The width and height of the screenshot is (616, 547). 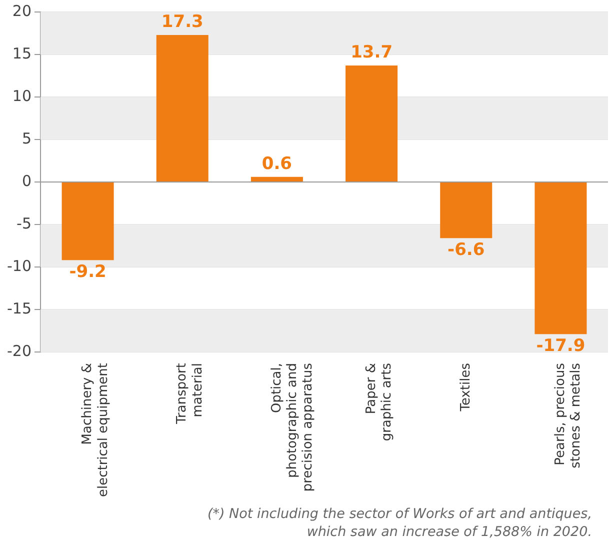 I want to click on y-tick-label: 10, so click(x=22, y=95).